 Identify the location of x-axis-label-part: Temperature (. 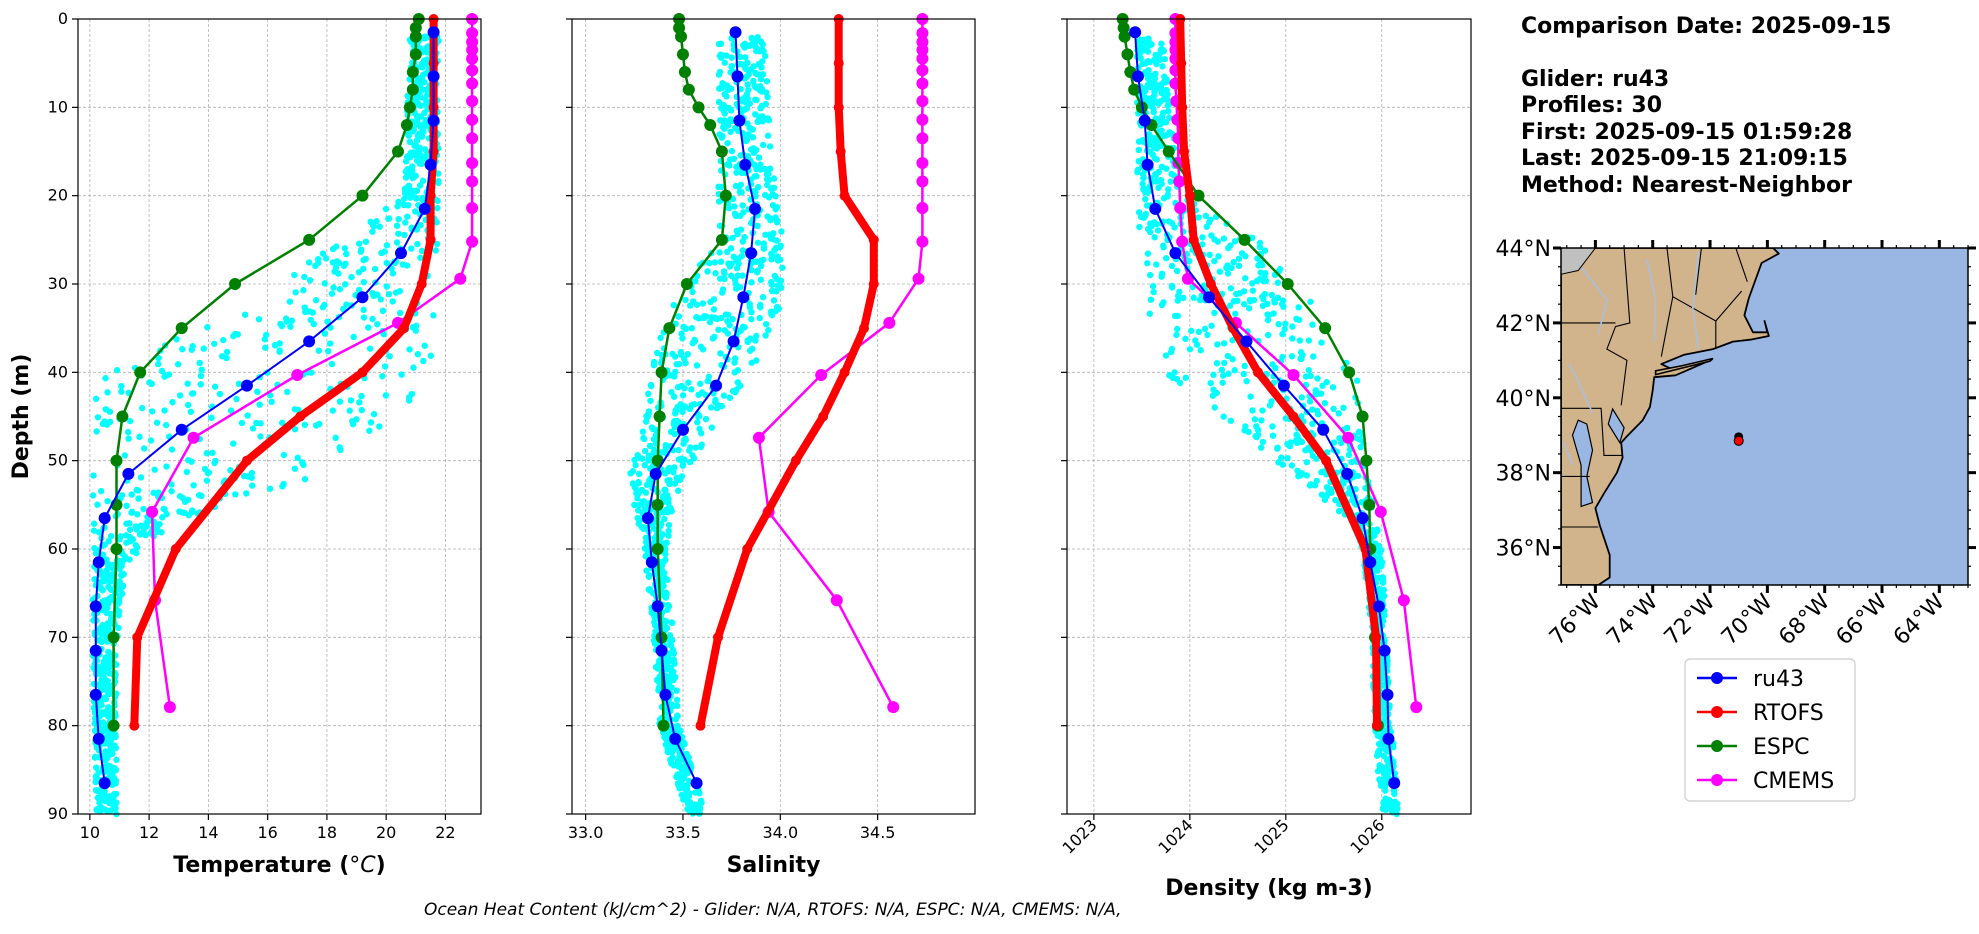
(261, 865).